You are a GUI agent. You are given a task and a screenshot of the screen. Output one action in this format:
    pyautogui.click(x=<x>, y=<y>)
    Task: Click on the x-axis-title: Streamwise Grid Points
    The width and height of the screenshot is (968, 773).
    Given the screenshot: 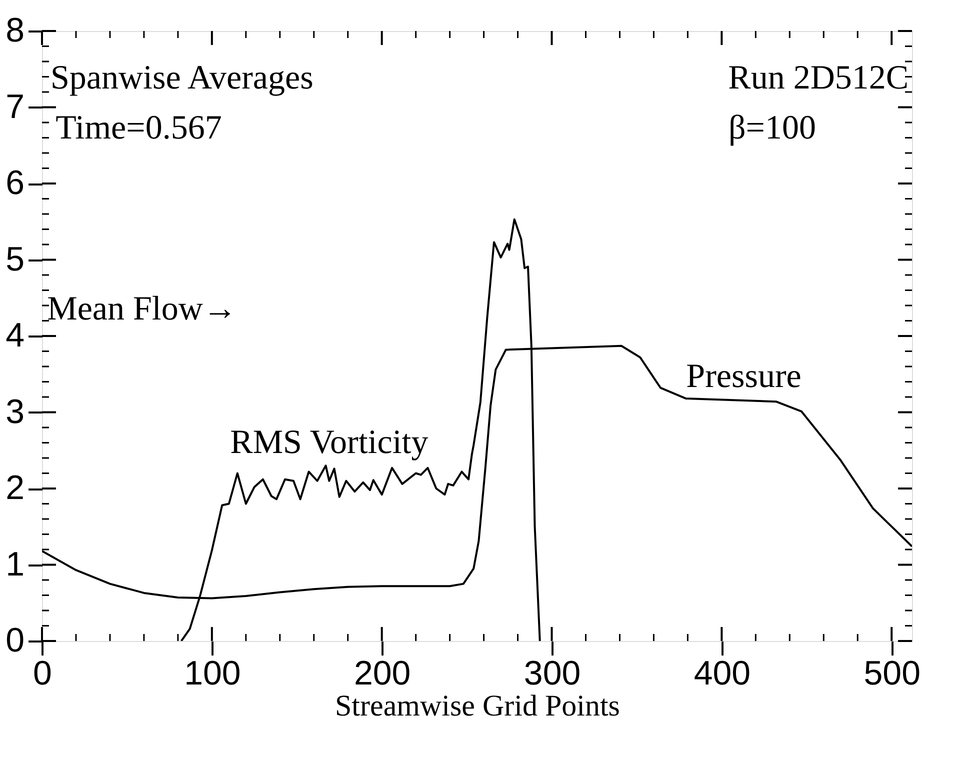 What is the action you would take?
    pyautogui.click(x=477, y=706)
    